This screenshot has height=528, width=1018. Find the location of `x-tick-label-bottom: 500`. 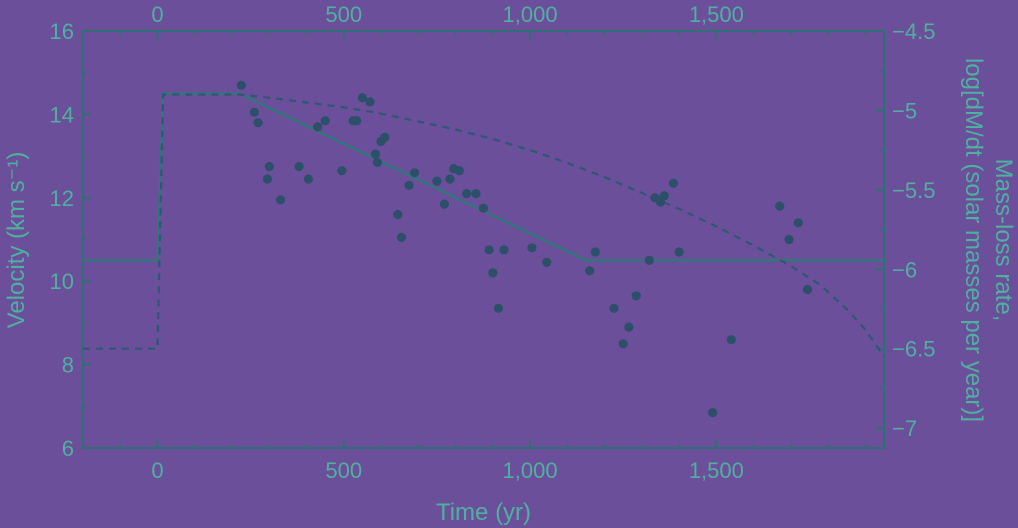

x-tick-label-bottom: 500 is located at coordinates (343, 470).